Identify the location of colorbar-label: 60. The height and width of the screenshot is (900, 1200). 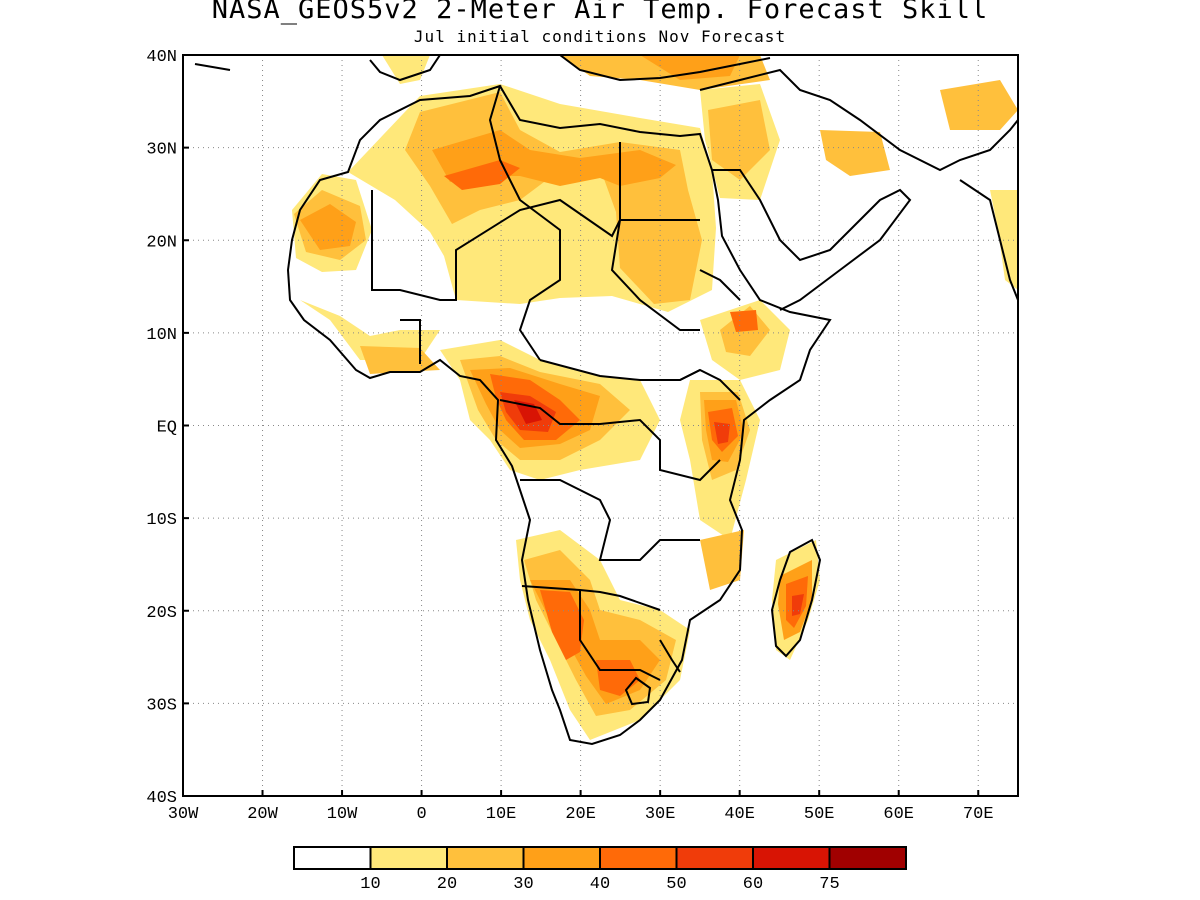
(753, 884).